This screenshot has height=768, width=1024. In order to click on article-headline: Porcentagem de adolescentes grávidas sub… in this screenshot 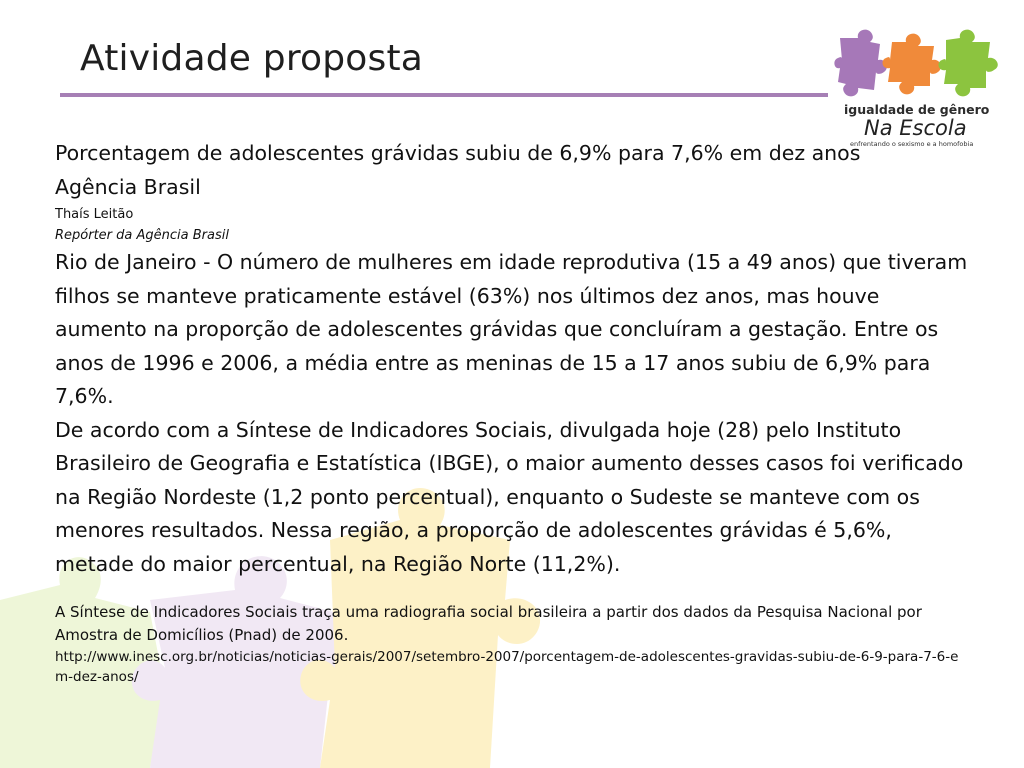, I will do `click(458, 153)`.